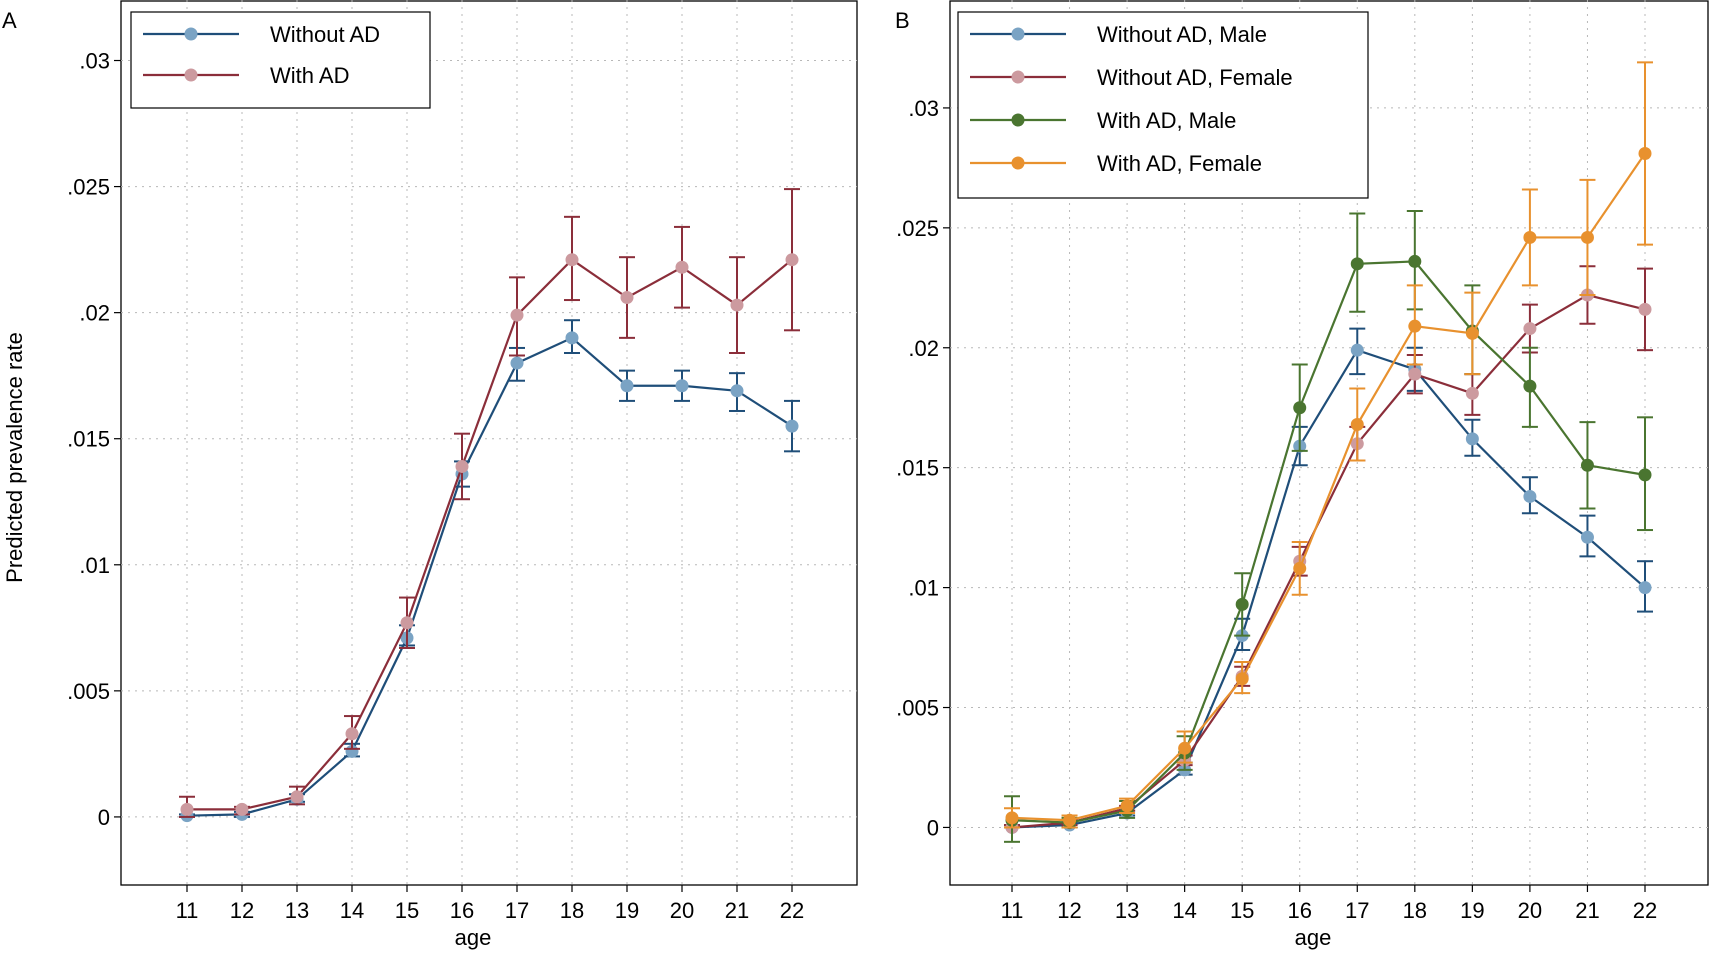 This screenshot has height=957, width=1711. I want to click on panel-label: A, so click(9, 20).